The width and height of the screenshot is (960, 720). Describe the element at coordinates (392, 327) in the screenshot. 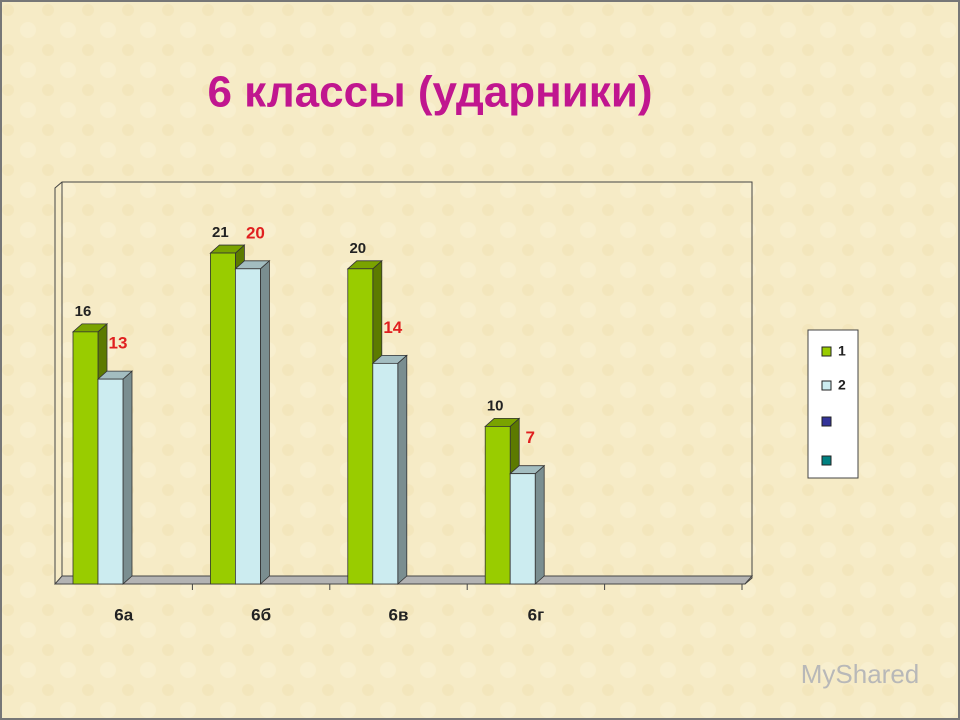

I see `data-label: 14` at that location.